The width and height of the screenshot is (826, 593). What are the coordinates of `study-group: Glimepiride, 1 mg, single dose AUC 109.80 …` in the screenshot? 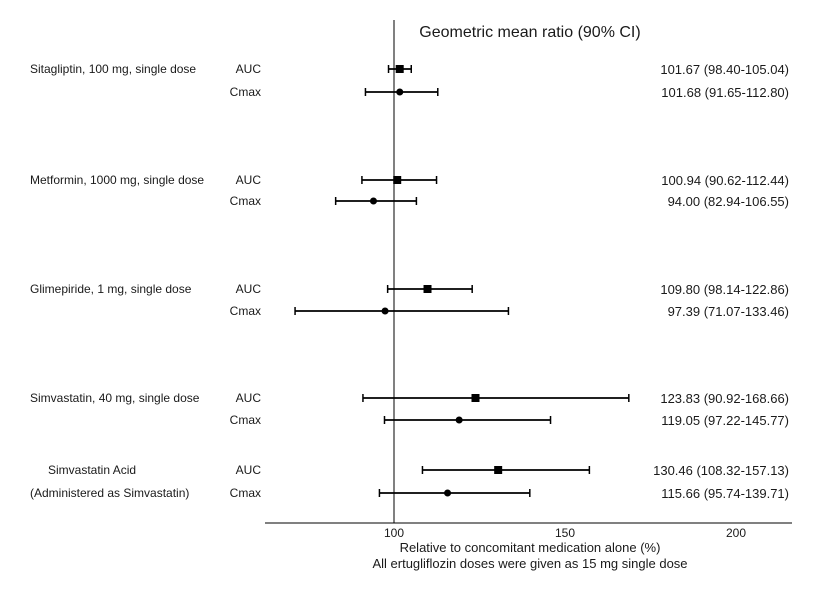 It's located at (409, 300).